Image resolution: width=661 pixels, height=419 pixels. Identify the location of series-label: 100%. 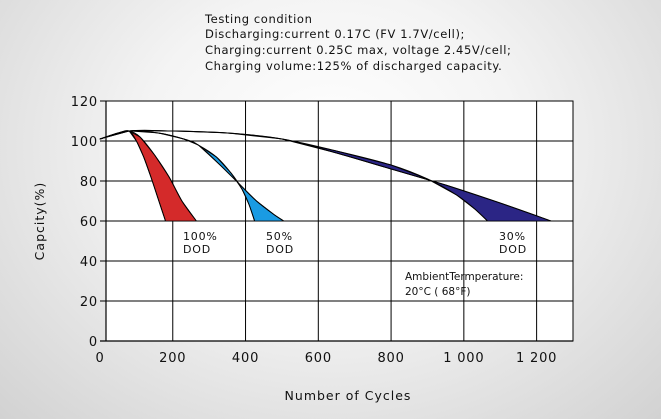
(200, 236).